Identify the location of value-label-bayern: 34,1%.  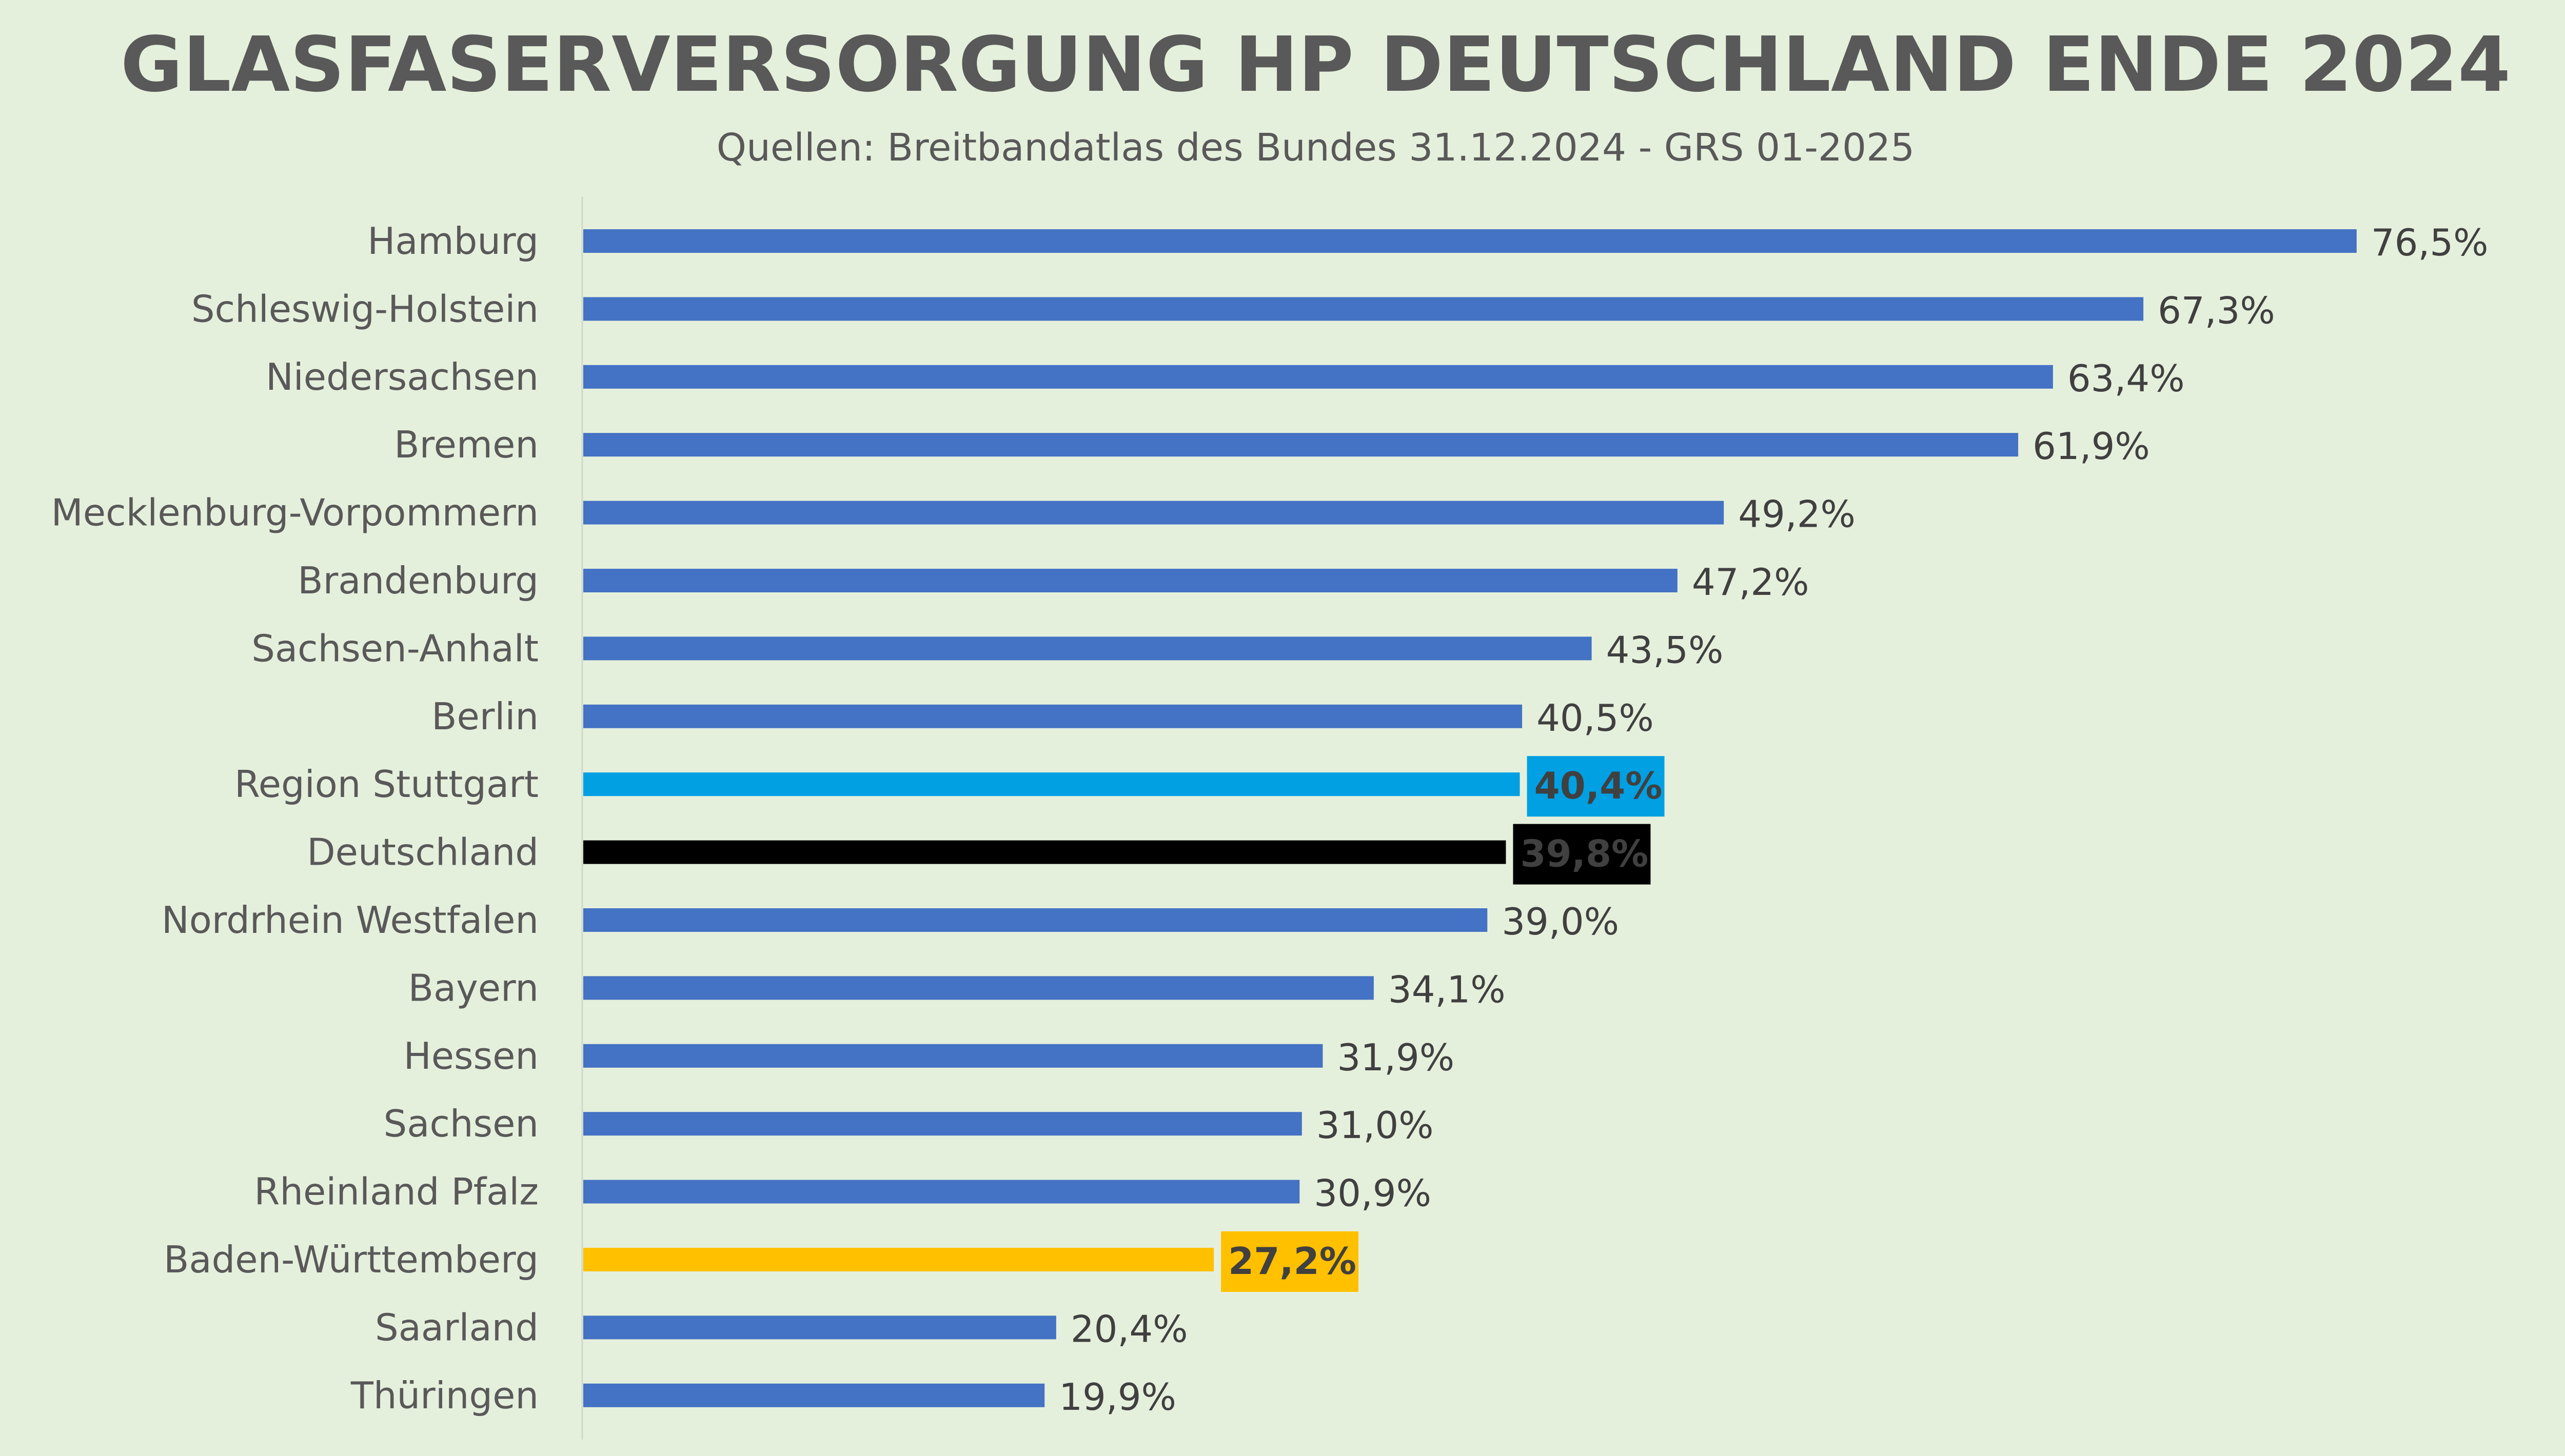
(1447, 990).